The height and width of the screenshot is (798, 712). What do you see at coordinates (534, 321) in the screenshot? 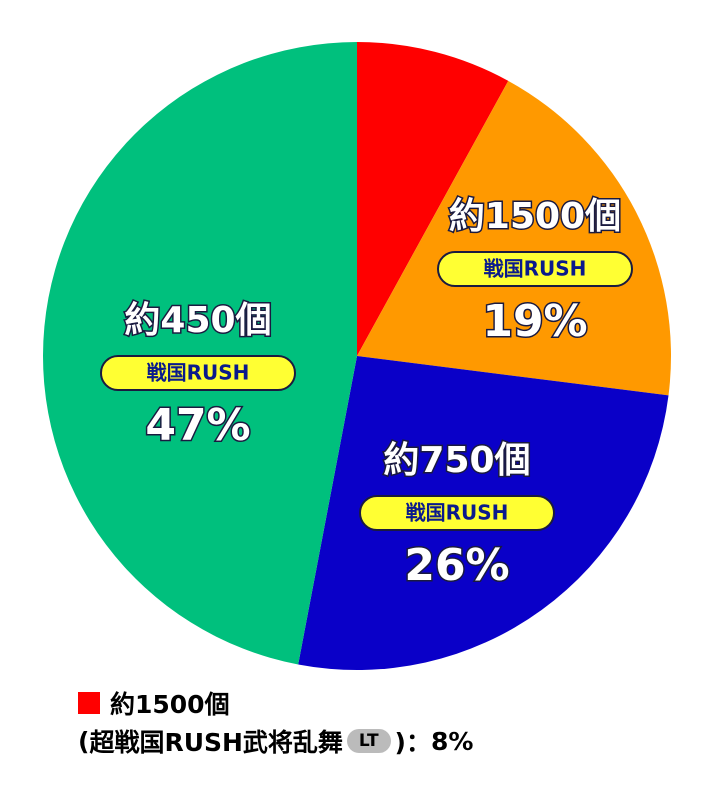
I see `value-label: 19%` at bounding box center [534, 321].